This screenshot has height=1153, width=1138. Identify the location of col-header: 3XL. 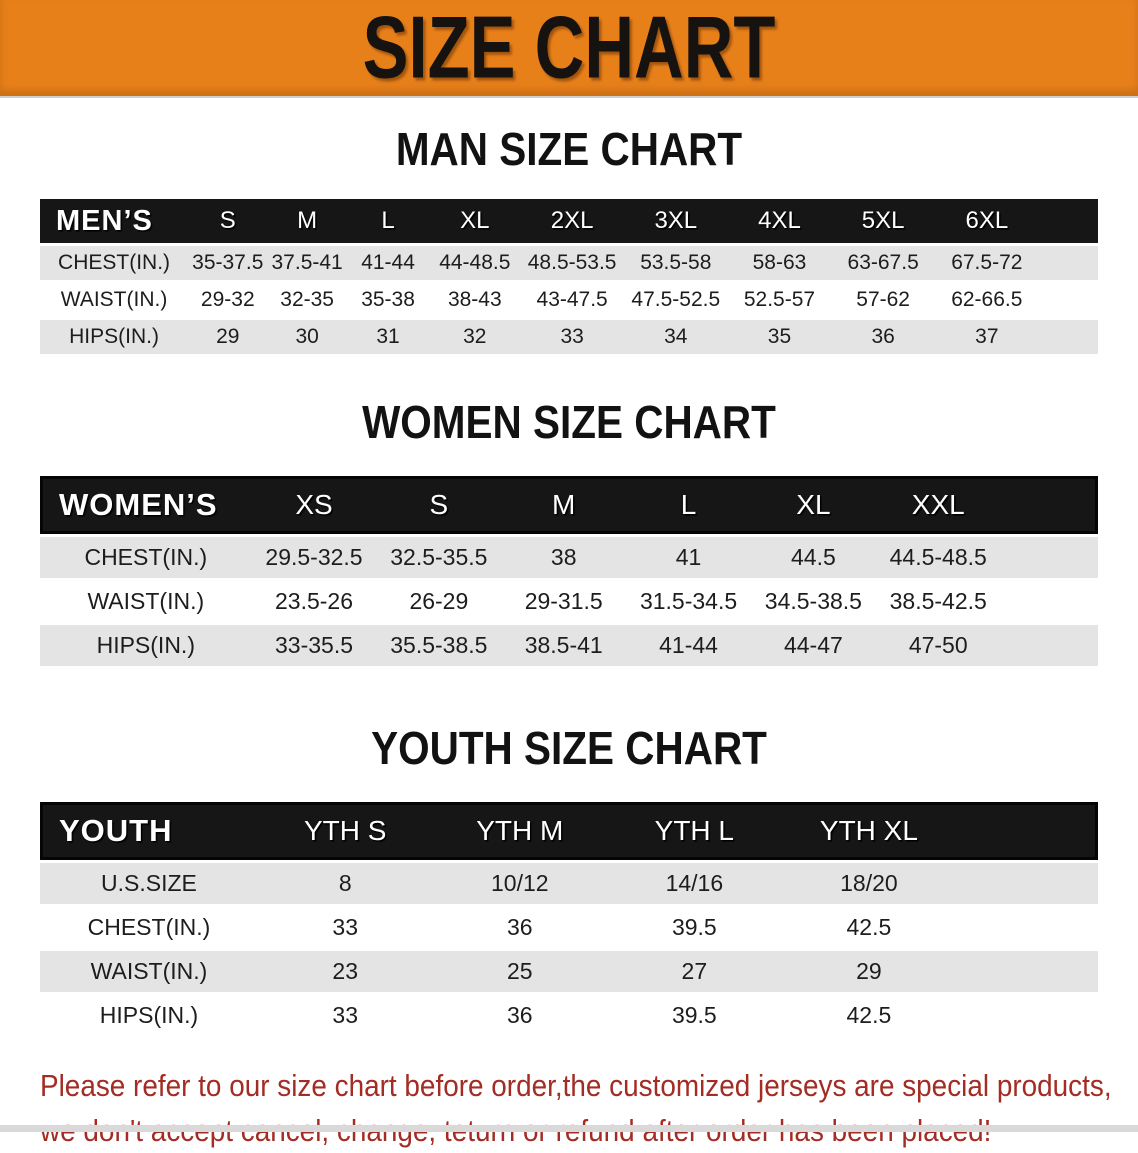
(675, 221).